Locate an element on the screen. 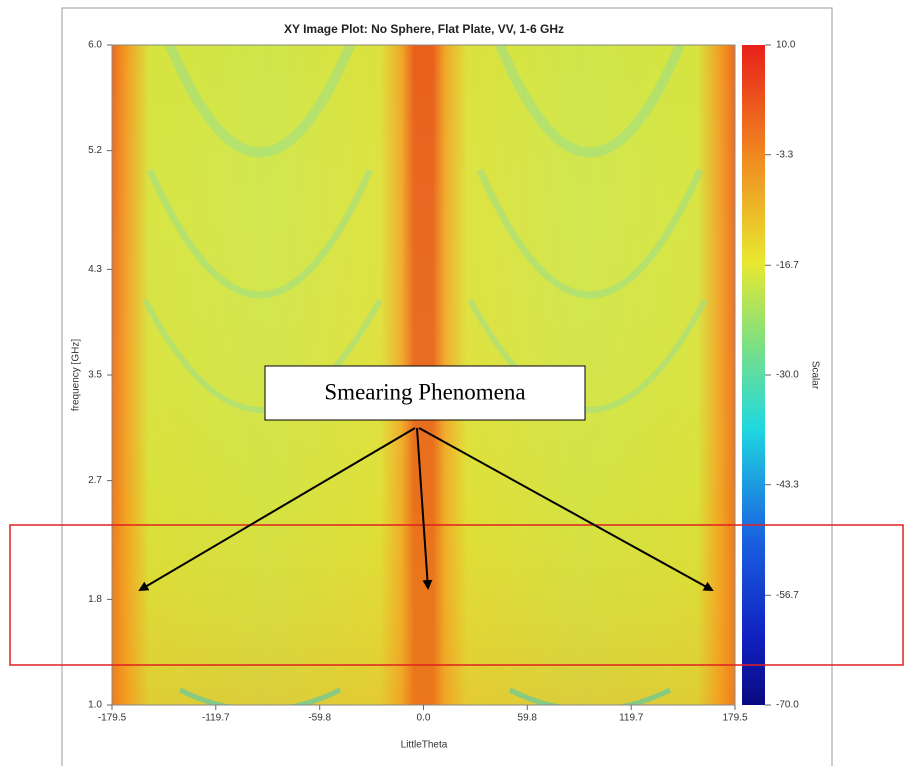  x-axis-label: LittleTheta is located at coordinates (424, 745).